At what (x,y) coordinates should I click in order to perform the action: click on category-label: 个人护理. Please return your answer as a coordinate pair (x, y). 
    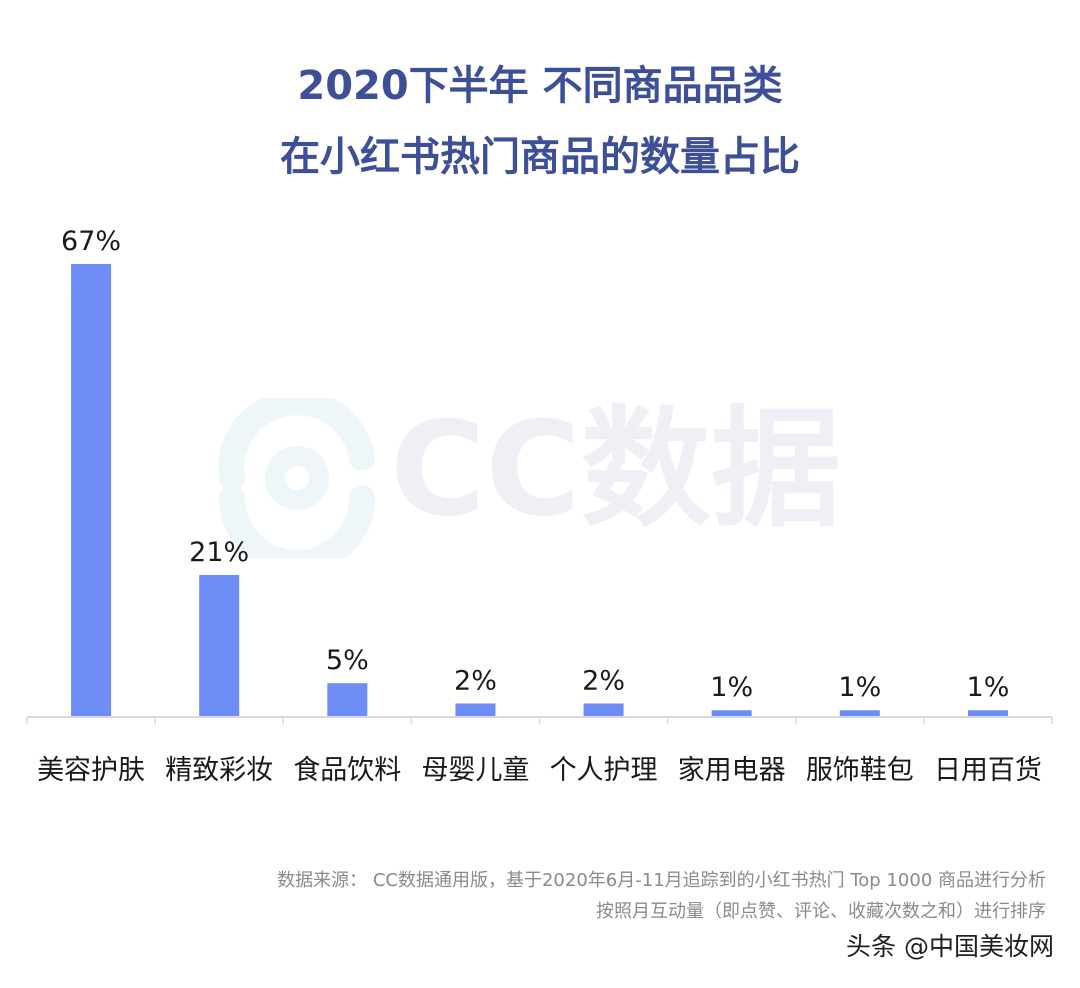
    Looking at the image, I should click on (604, 770).